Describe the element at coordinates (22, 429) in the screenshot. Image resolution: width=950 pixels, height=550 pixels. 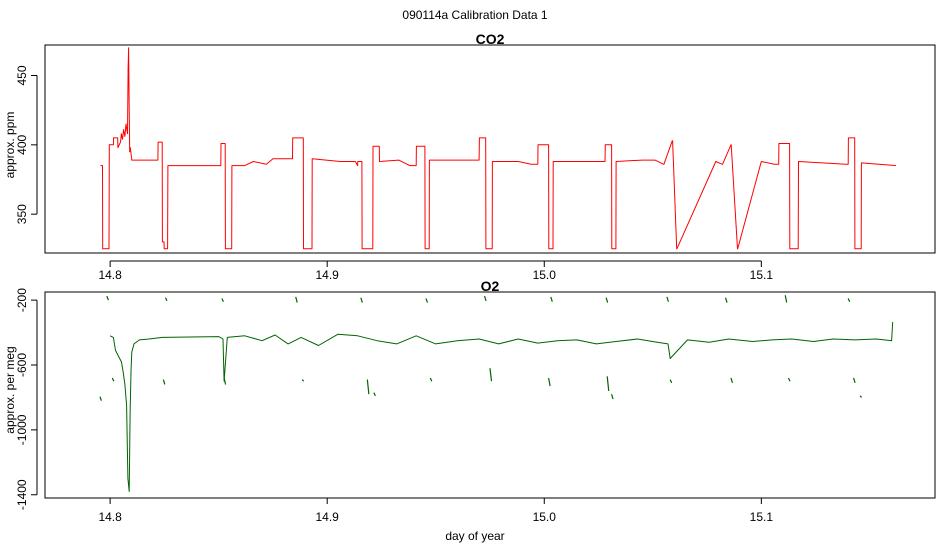
I see `o2-y-tick-label: -1000` at that location.